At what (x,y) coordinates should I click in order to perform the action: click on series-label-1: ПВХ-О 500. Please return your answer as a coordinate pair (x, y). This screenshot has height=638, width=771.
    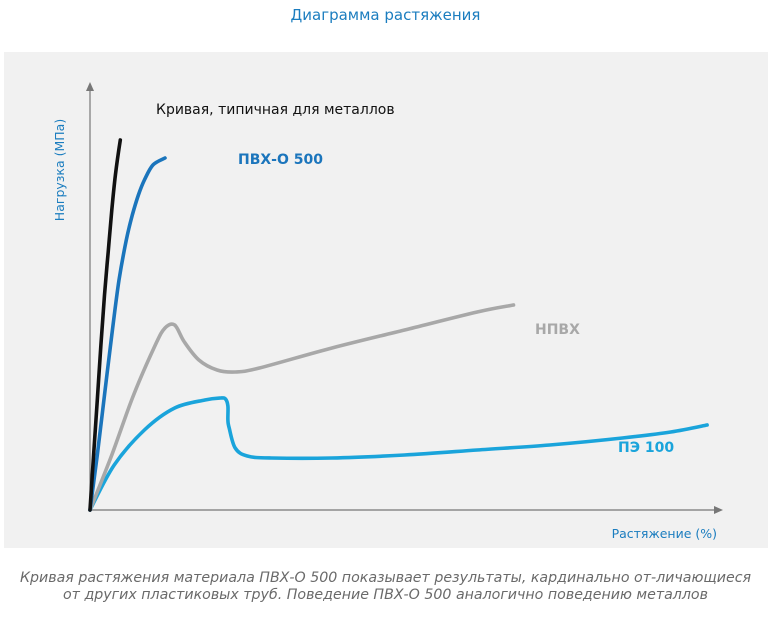
    Looking at the image, I should click on (280, 160).